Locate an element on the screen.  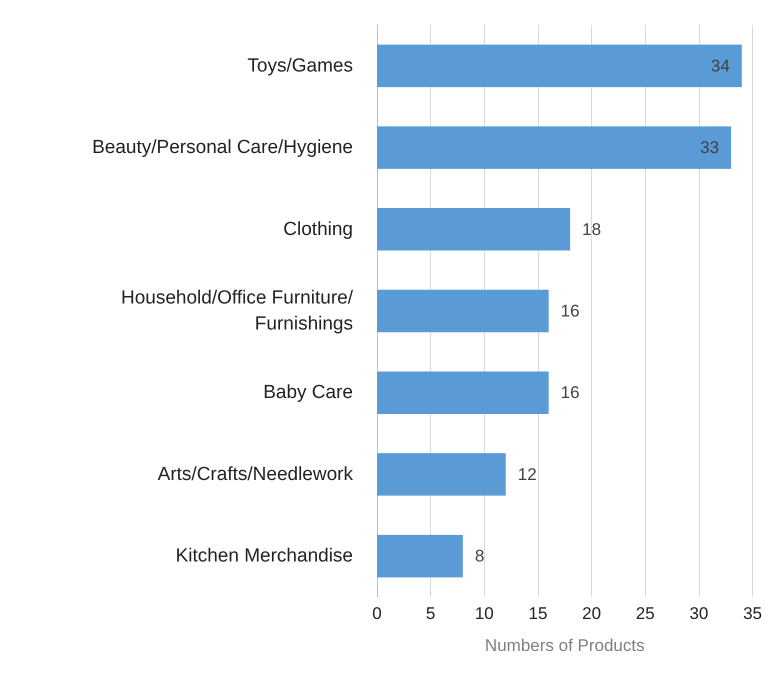
y-tick-label: Clothing is located at coordinates (318, 229).